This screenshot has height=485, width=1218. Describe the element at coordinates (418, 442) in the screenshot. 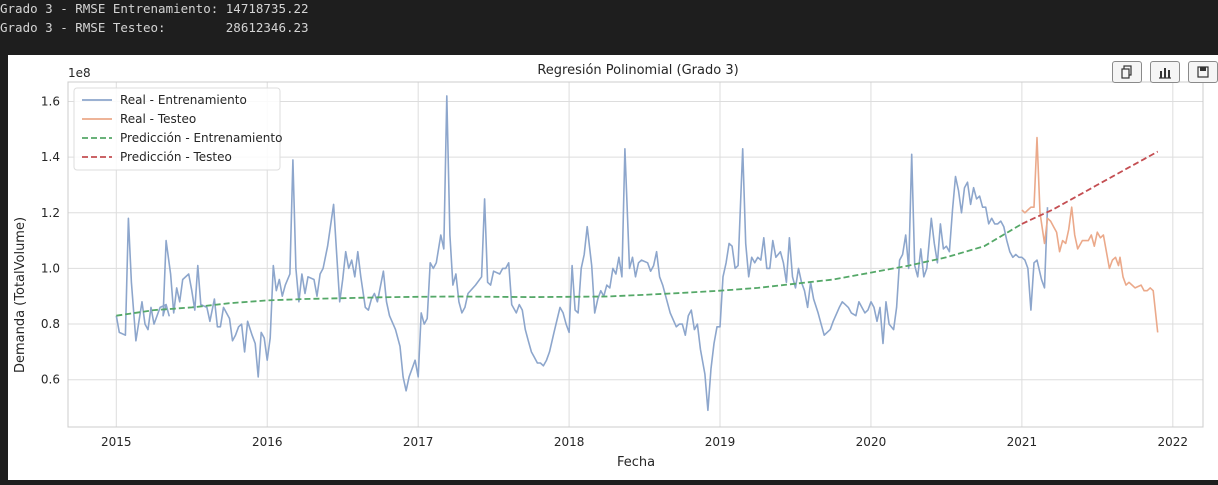

I see `x-tick-label: 2017` at that location.